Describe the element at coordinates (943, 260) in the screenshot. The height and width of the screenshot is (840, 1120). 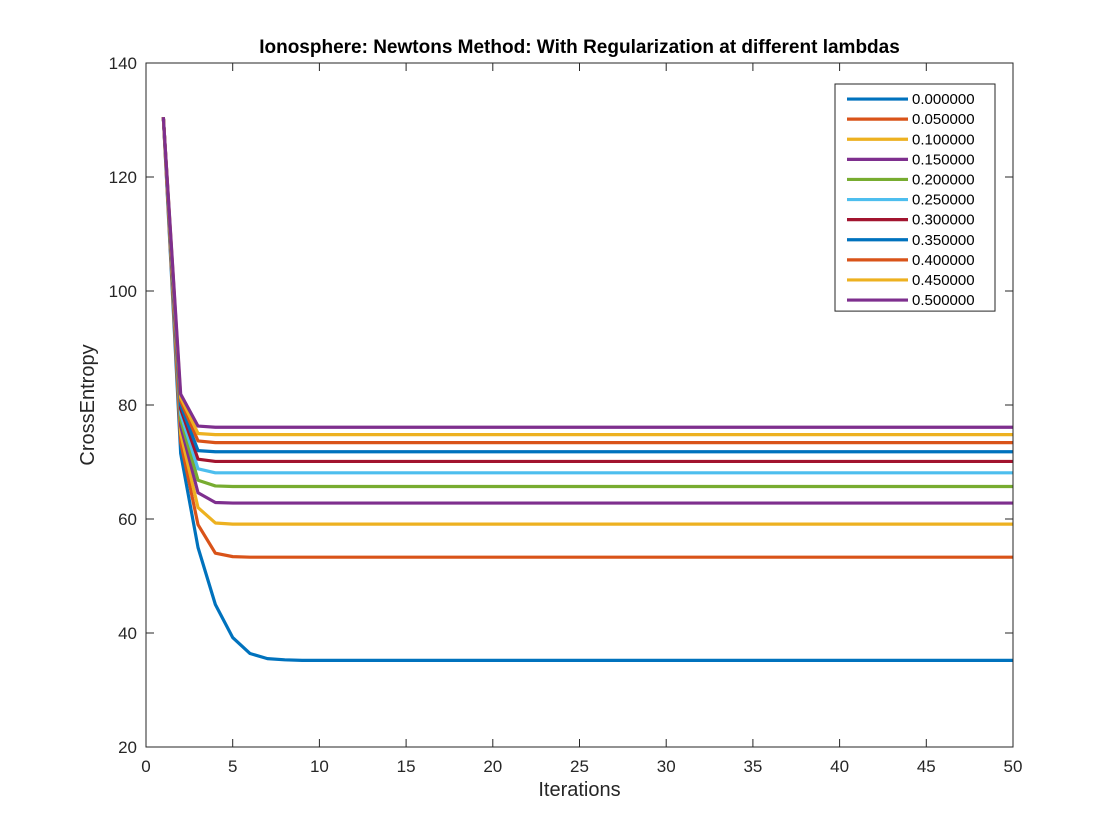
I see `legend-label-8: 0.400000` at that location.